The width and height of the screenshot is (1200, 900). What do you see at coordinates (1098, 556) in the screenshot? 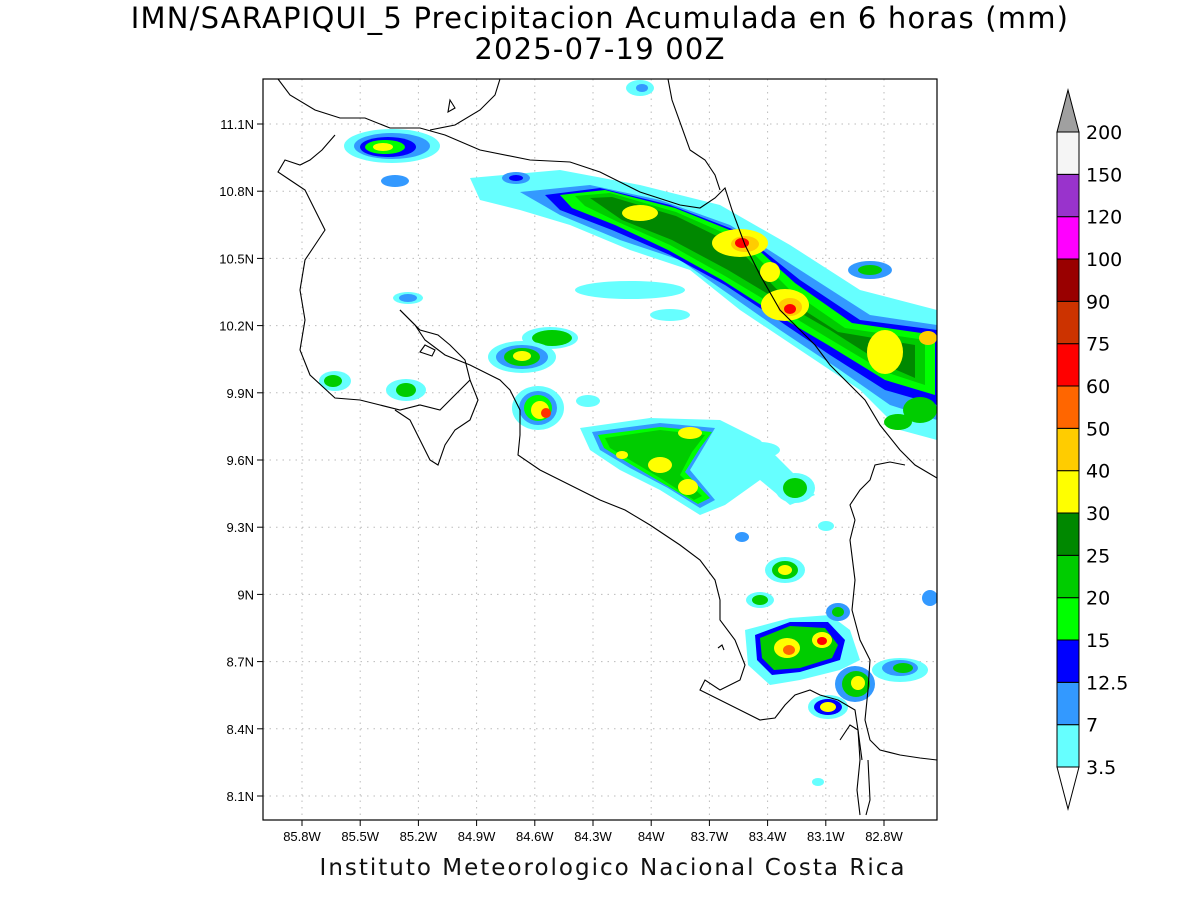
I see `colorbar-label: 25` at bounding box center [1098, 556].